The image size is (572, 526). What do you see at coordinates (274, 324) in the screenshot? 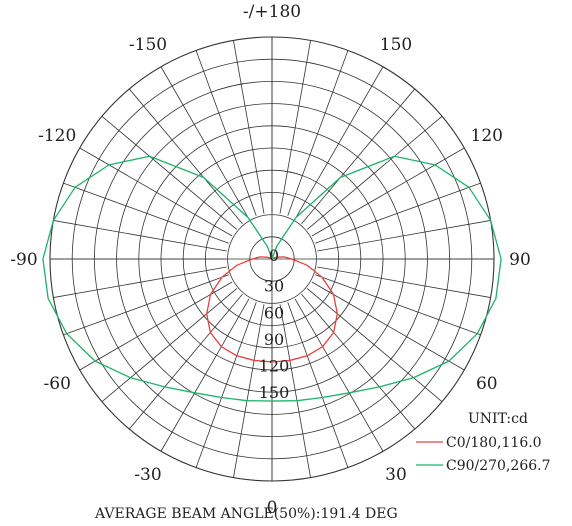
I see `radial-labels: 0 30 60 90 120 150` at bounding box center [274, 324].